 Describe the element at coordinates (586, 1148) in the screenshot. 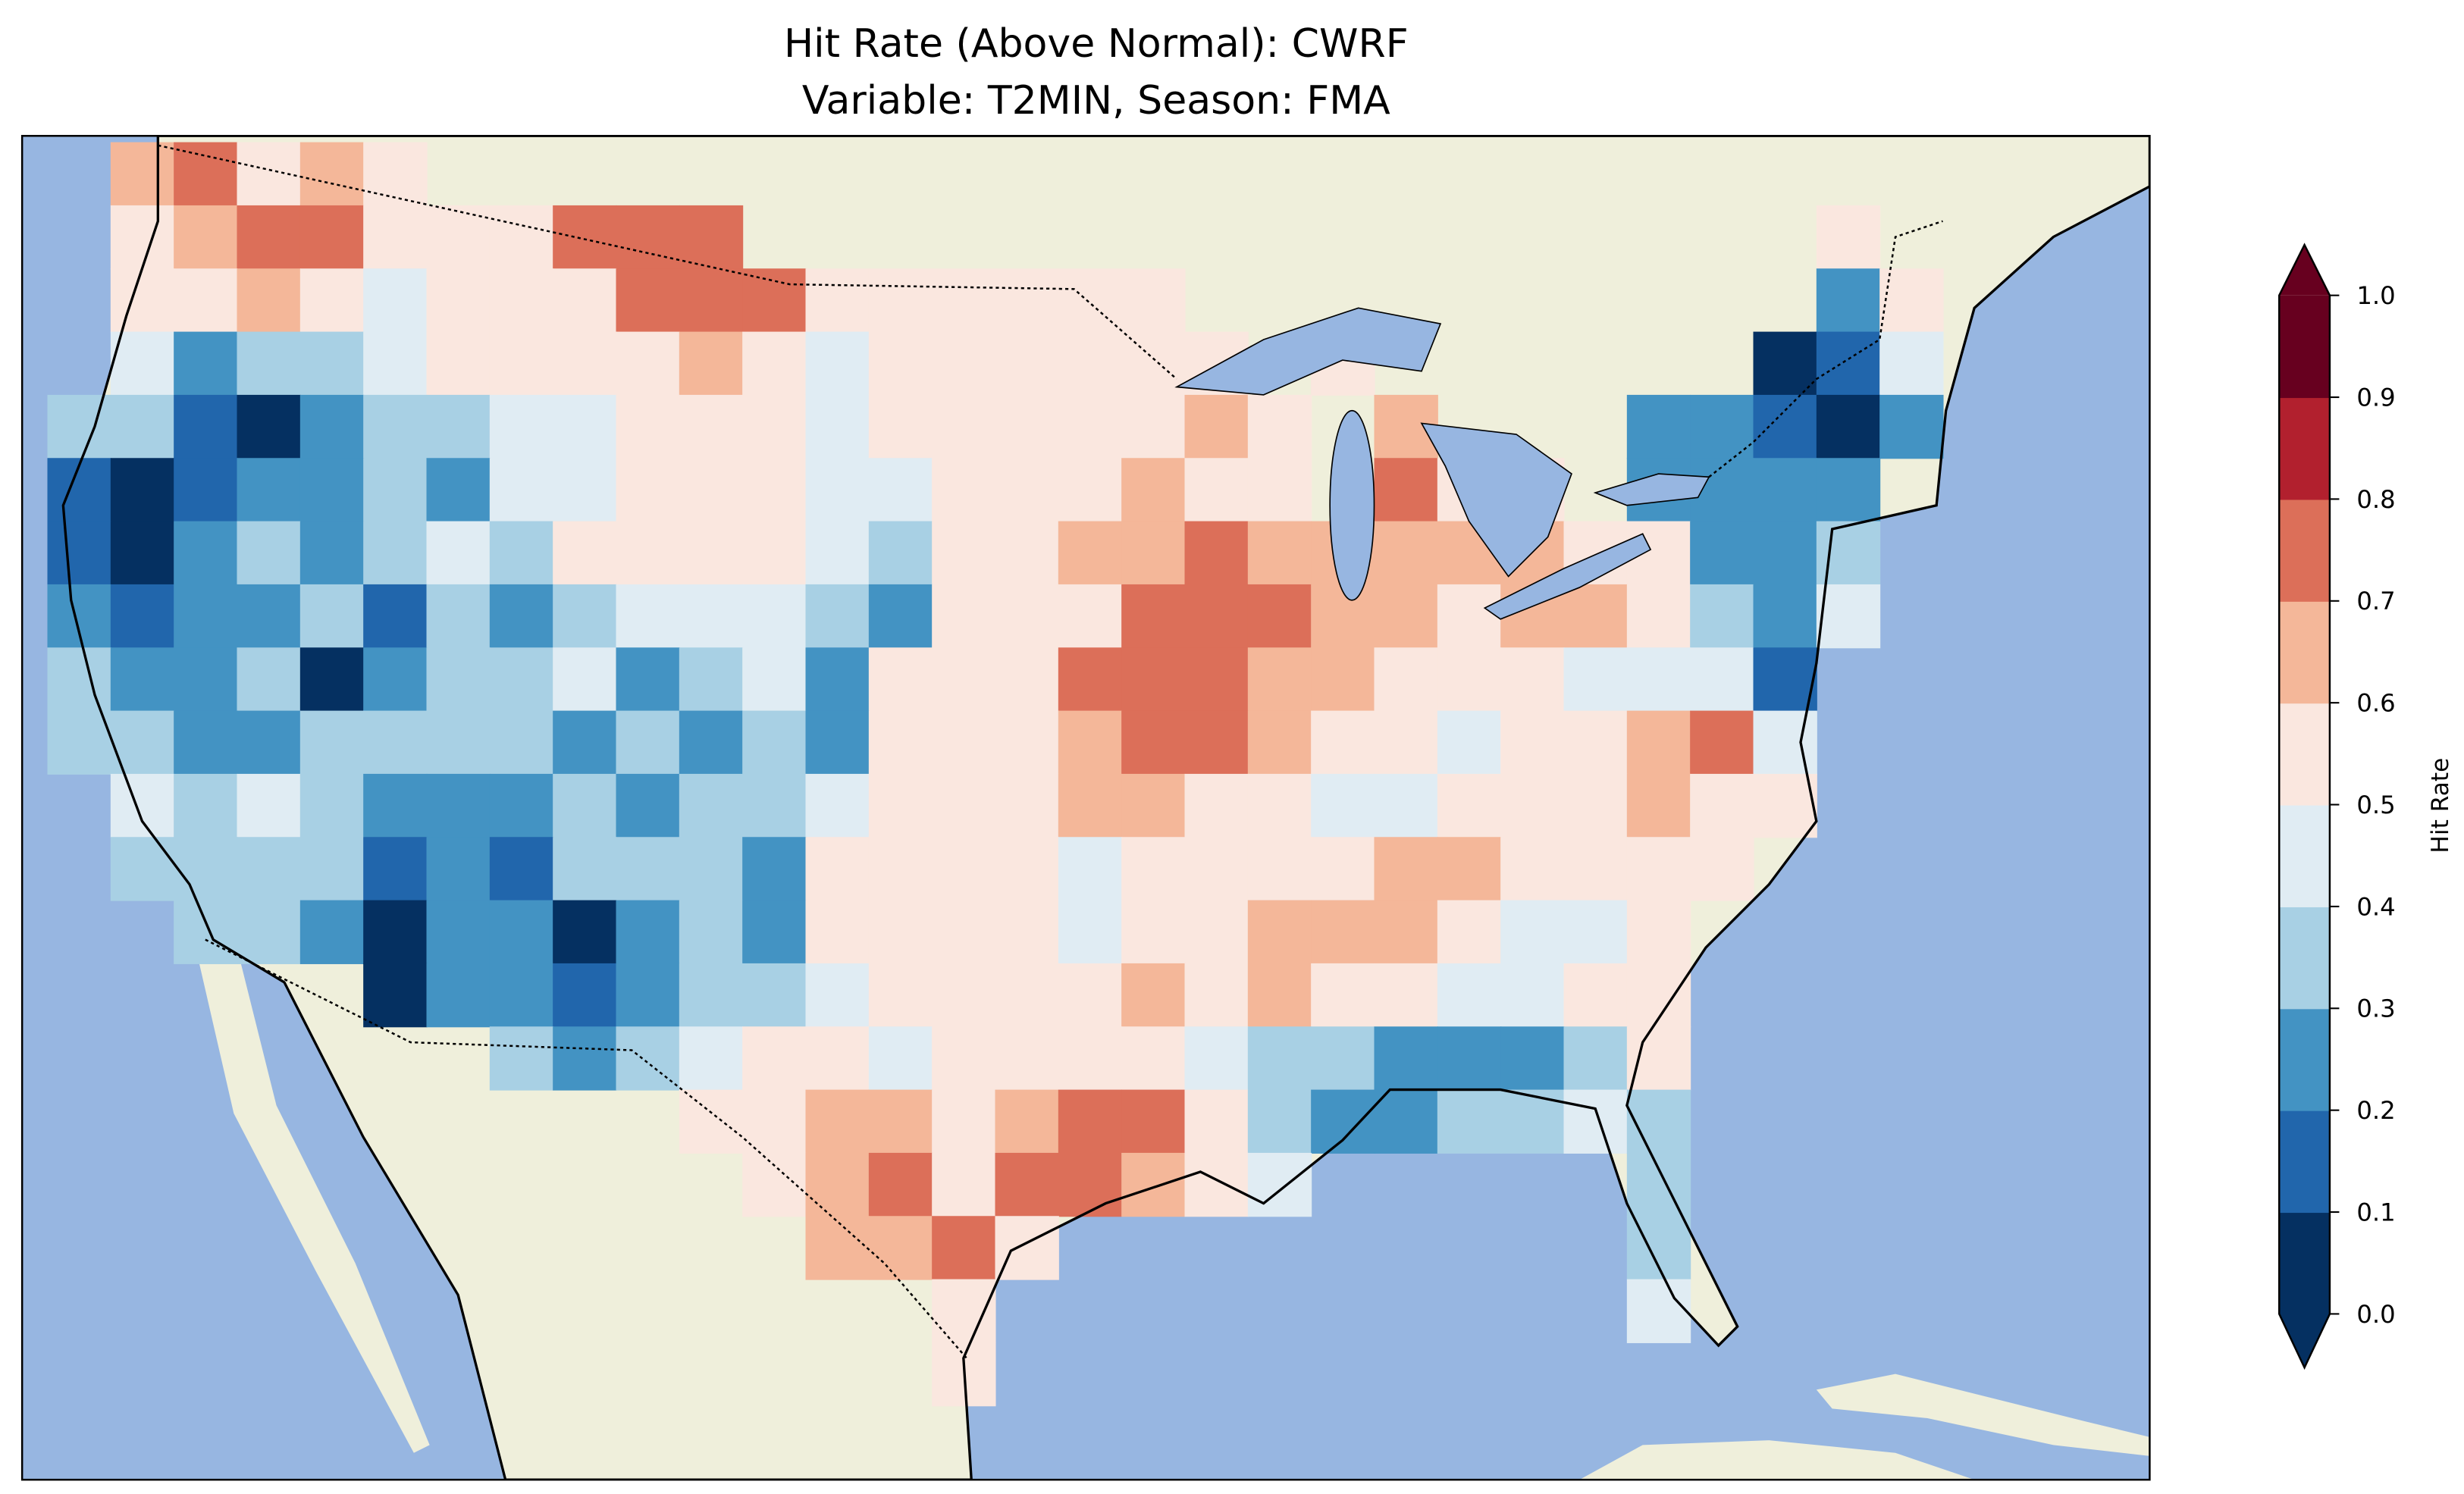

I see `mexico-border` at that location.